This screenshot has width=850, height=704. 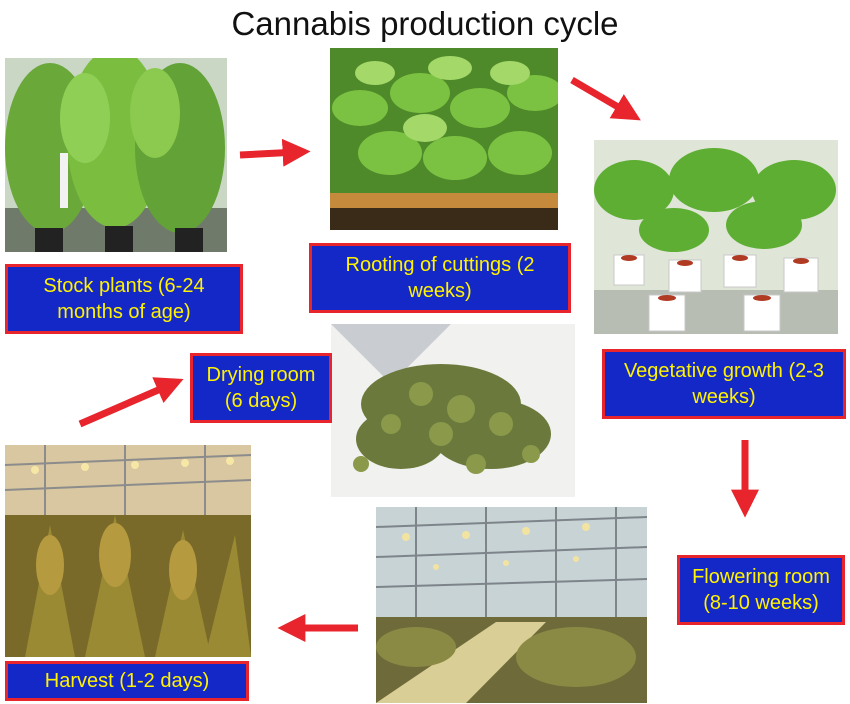 I want to click on stage-box-vegetative: Vegetative growth (2-3 weeks), so click(x=724, y=384).